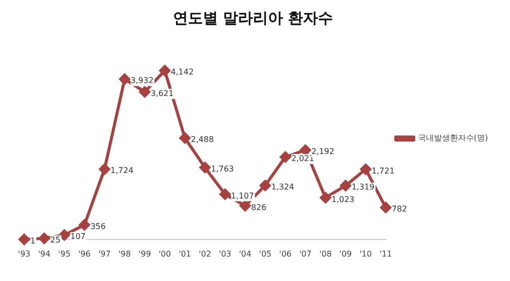  I want to click on x-tick-label: '08, so click(325, 253).